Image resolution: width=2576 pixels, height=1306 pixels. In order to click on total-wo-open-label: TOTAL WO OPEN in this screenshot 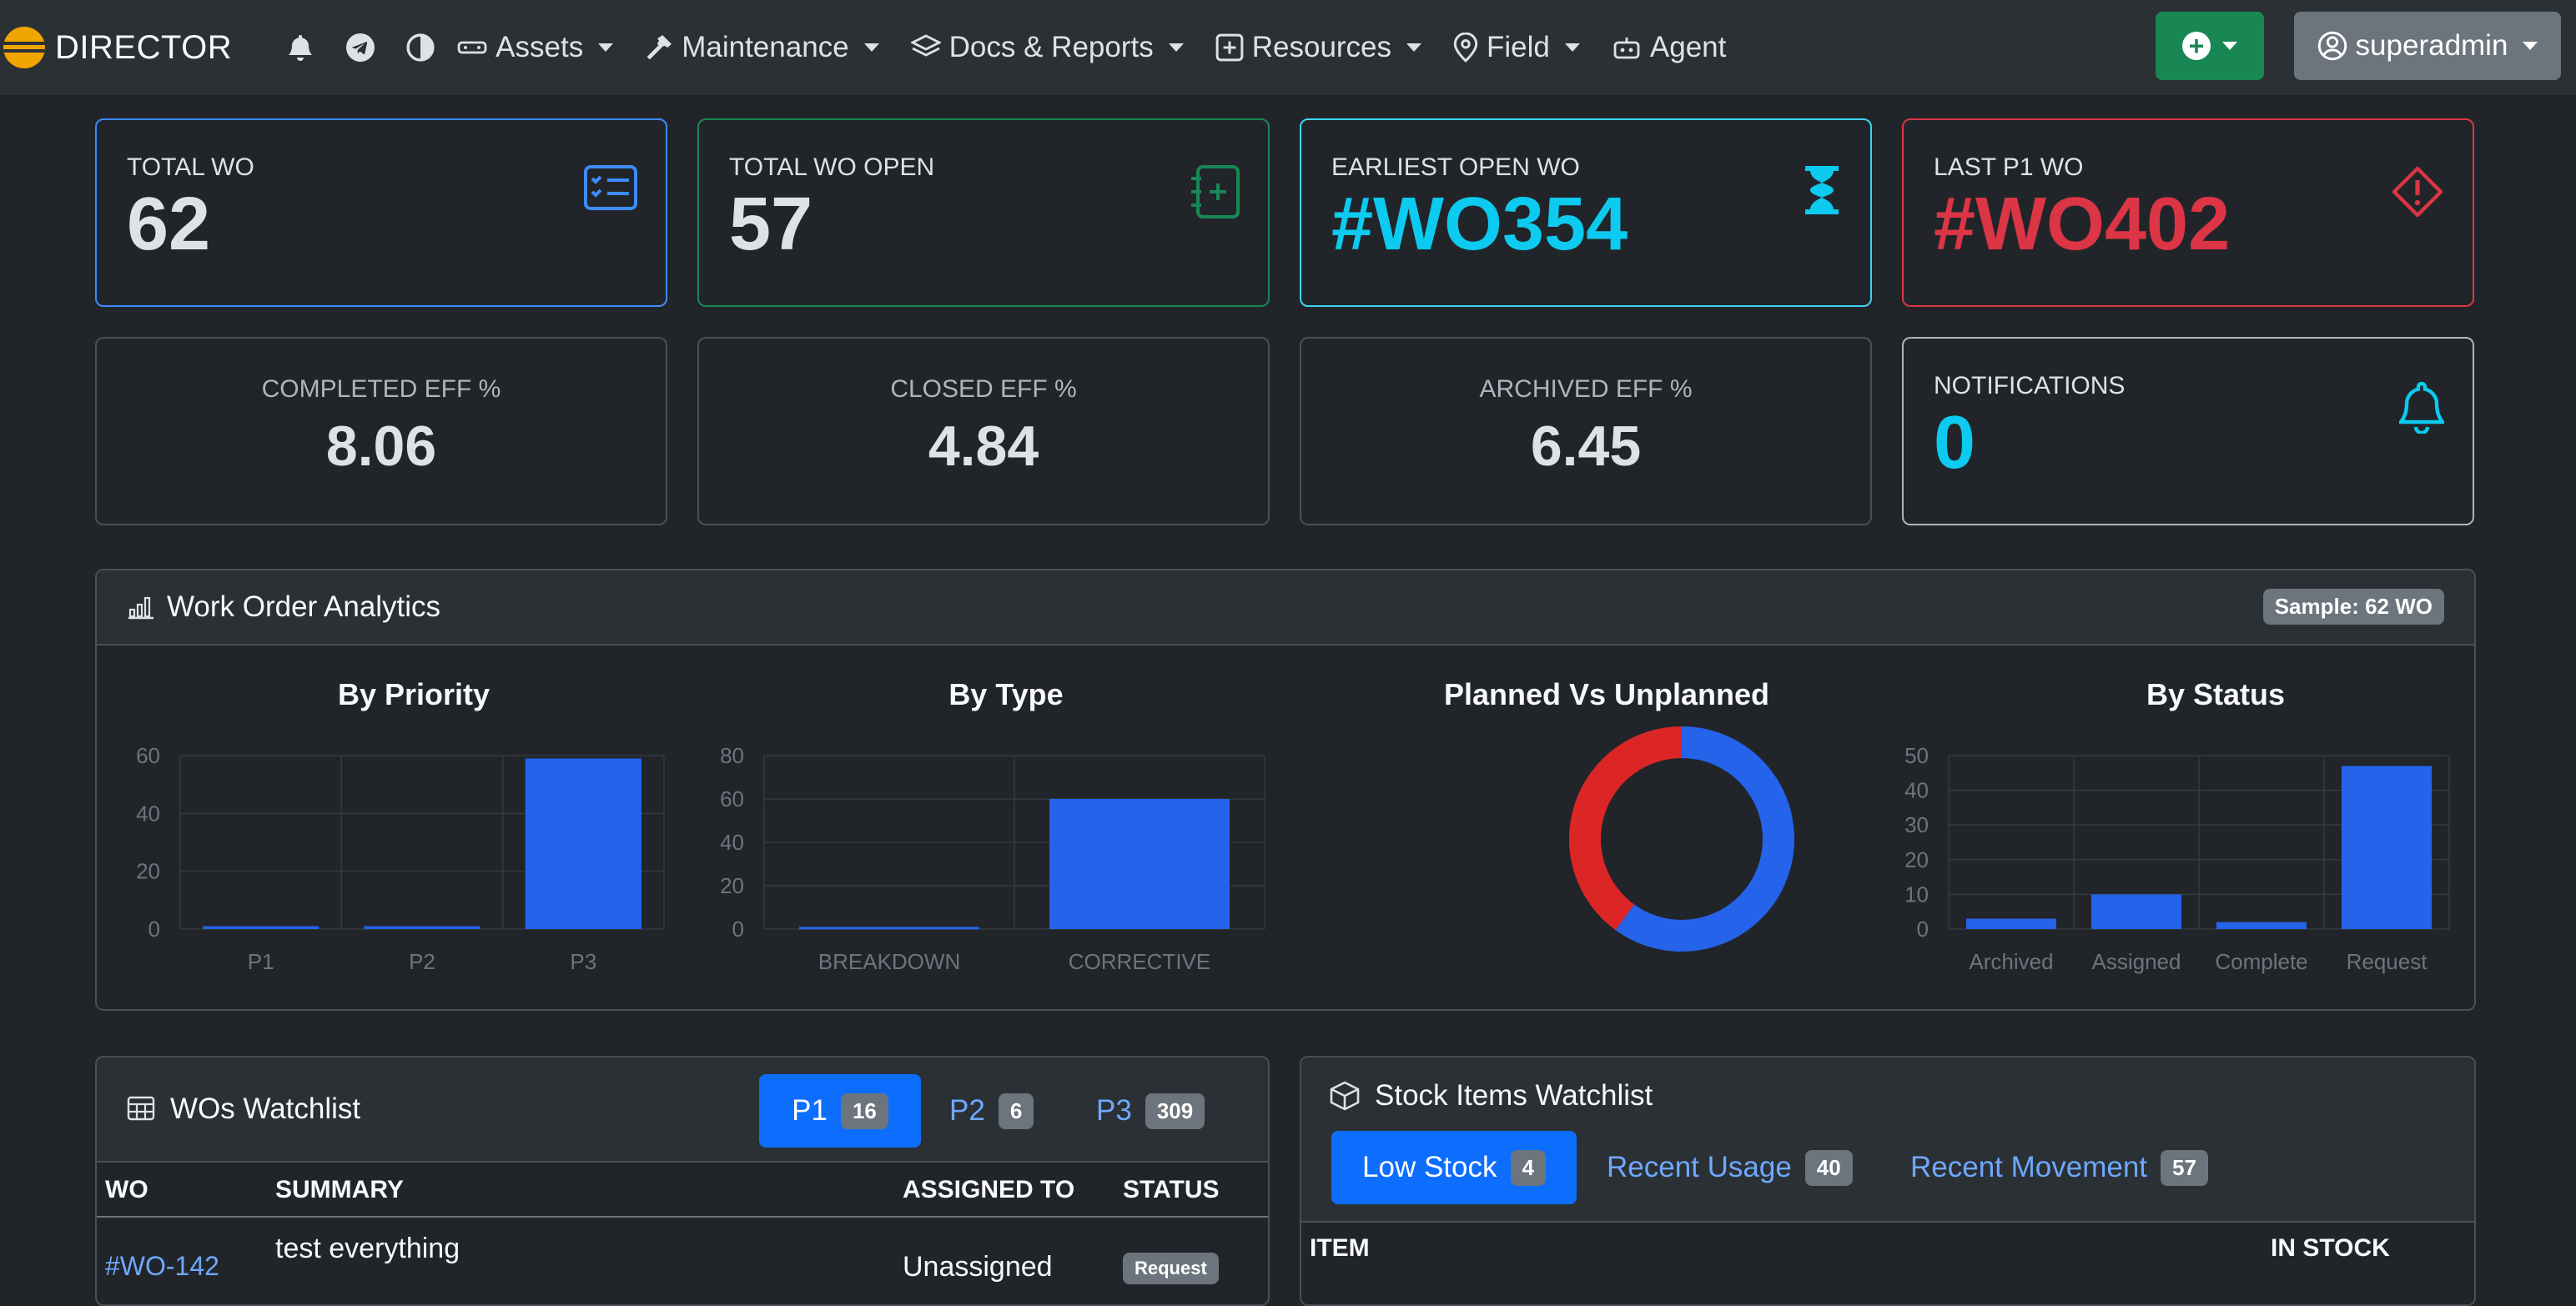, I will do `click(832, 167)`.